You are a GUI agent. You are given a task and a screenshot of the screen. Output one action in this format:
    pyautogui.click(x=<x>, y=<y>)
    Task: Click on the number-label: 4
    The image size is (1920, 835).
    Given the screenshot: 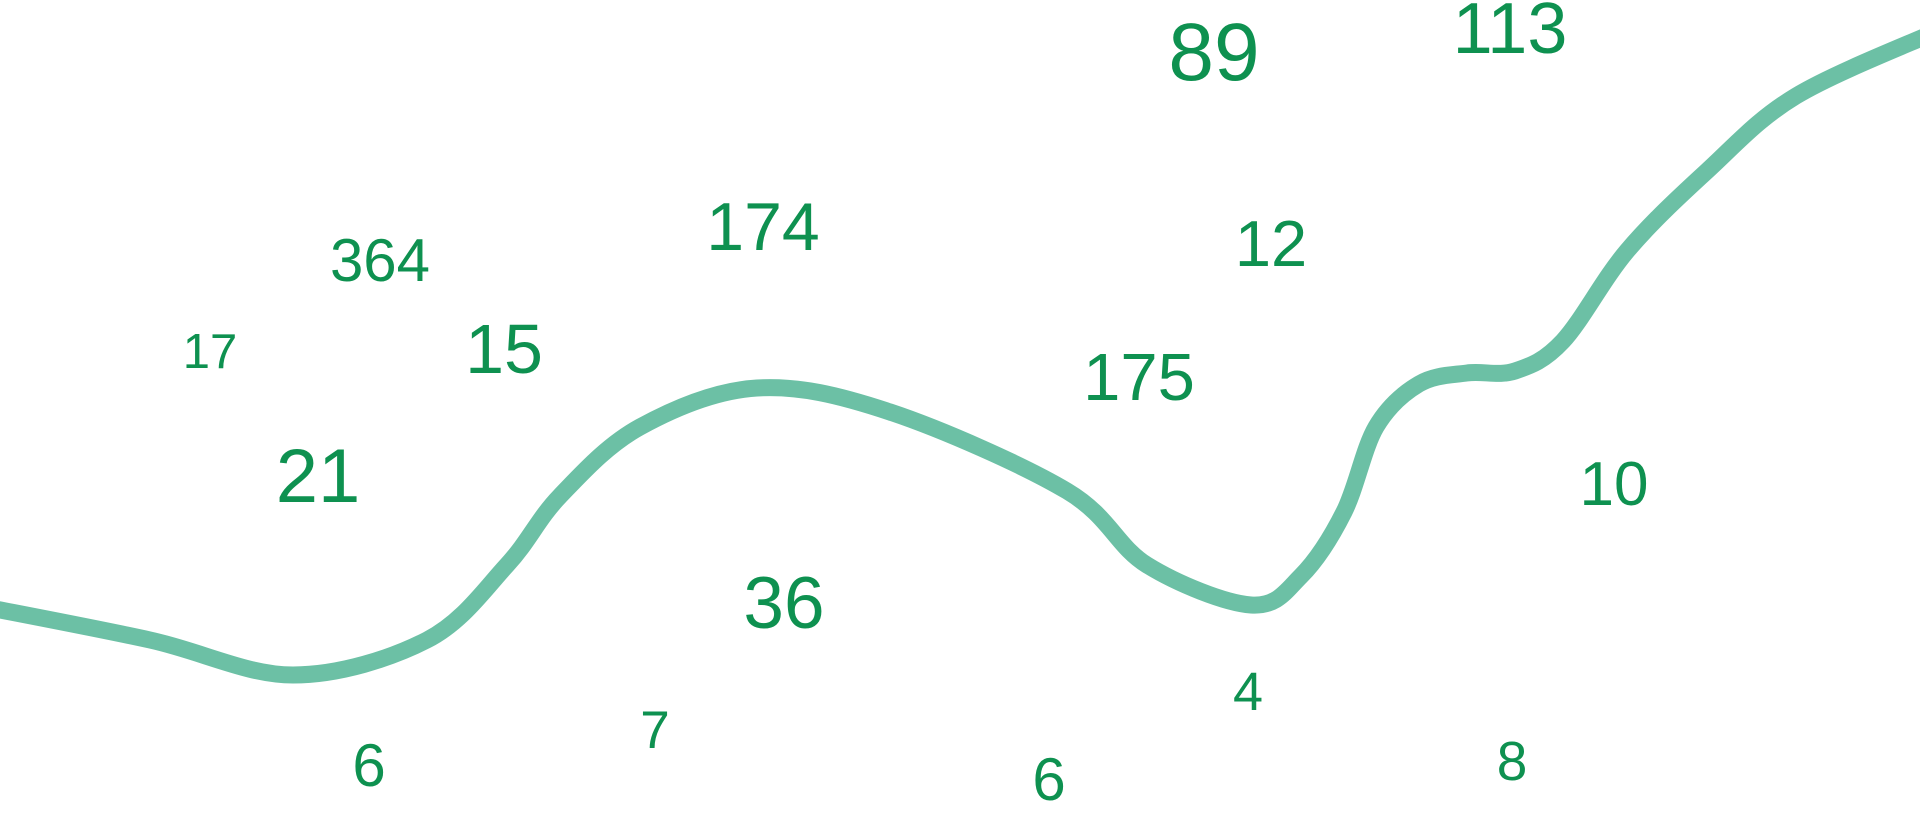 What is the action you would take?
    pyautogui.click(x=1248, y=692)
    